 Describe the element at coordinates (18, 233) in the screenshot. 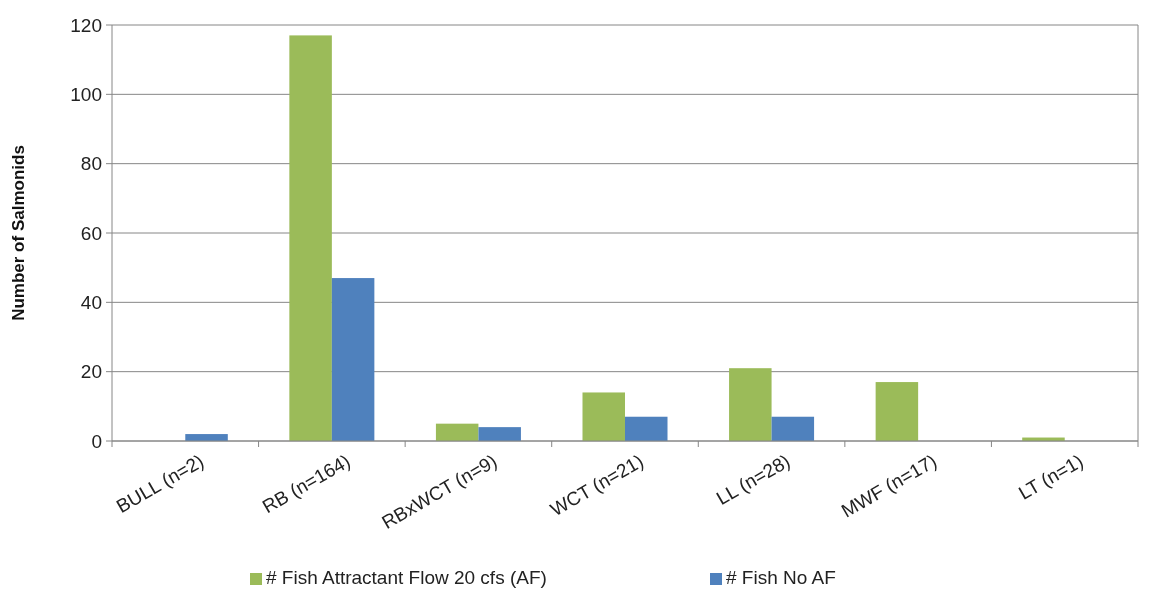

I see `y-axis-title: Number of Salmonids` at that location.